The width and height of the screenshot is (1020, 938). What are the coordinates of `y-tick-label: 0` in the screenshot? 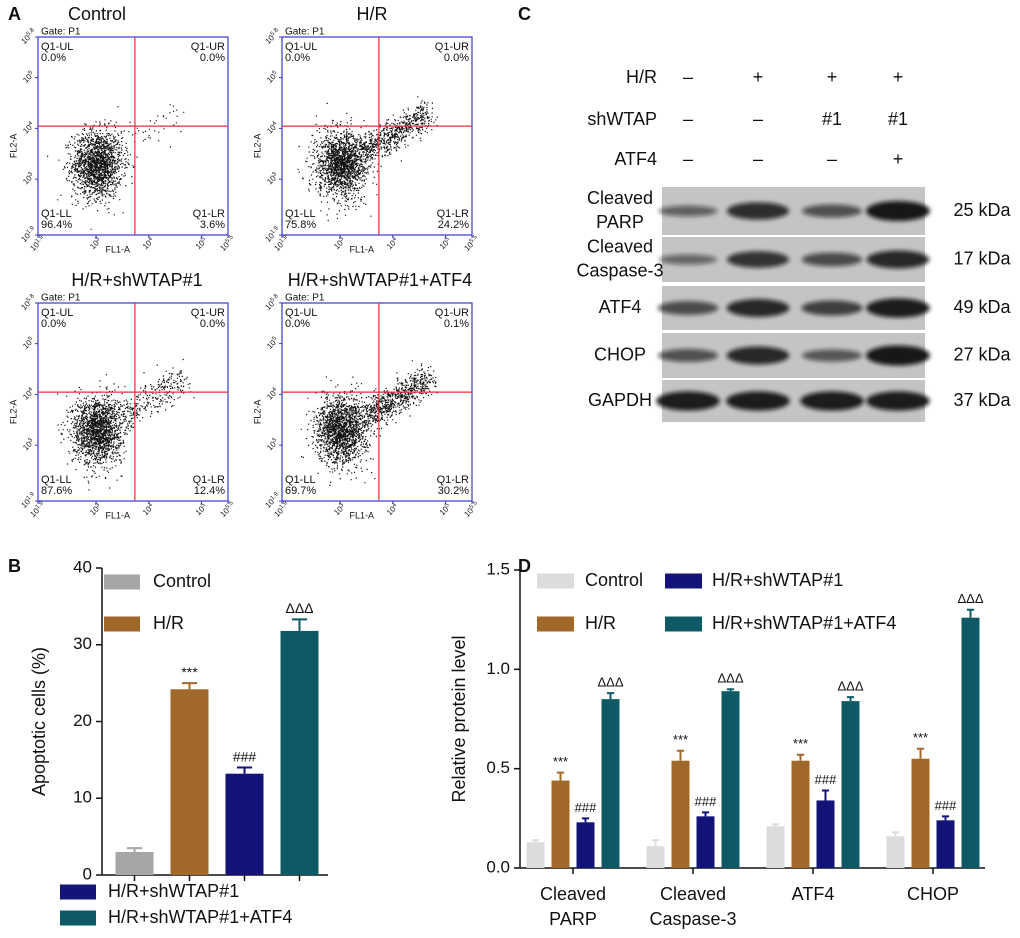 It's located at (87, 873).